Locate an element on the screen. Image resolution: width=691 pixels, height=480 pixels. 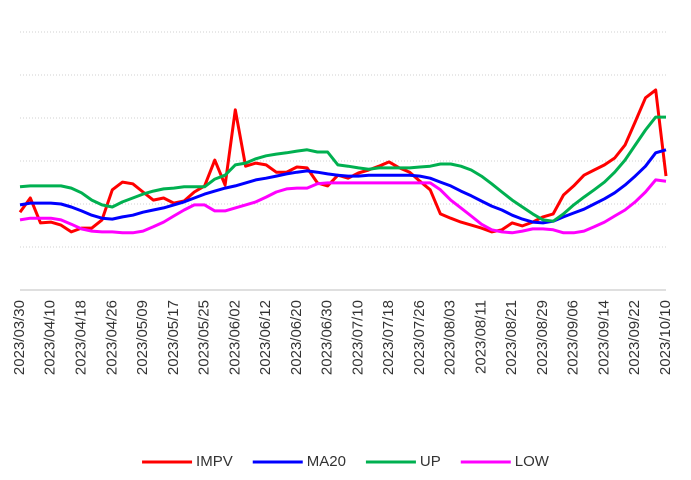
x-tick-label: 2023/09/14 is located at coordinates (603, 337).